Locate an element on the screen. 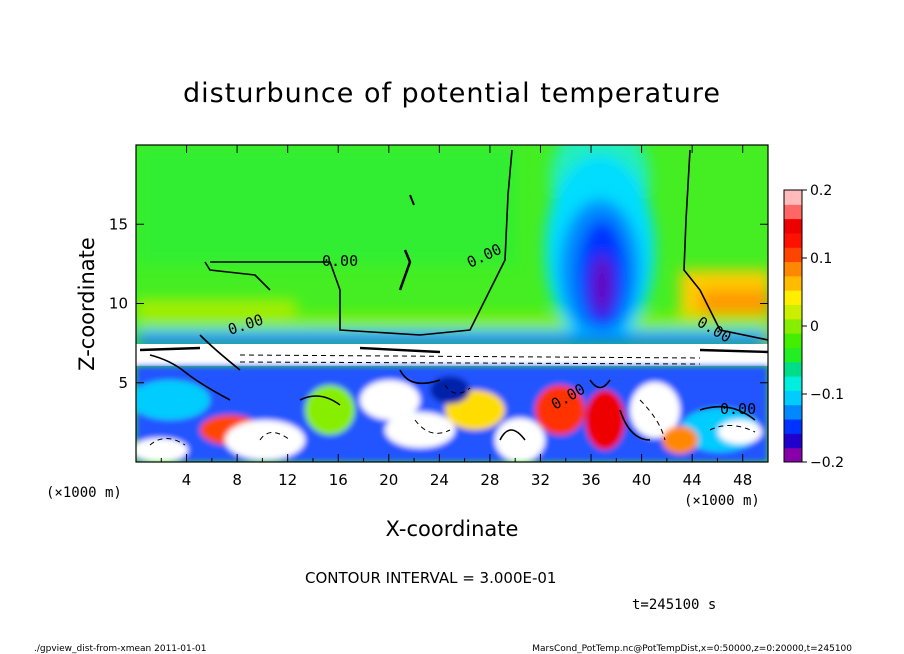  field-lower-layer is located at coordinates (452, 414).